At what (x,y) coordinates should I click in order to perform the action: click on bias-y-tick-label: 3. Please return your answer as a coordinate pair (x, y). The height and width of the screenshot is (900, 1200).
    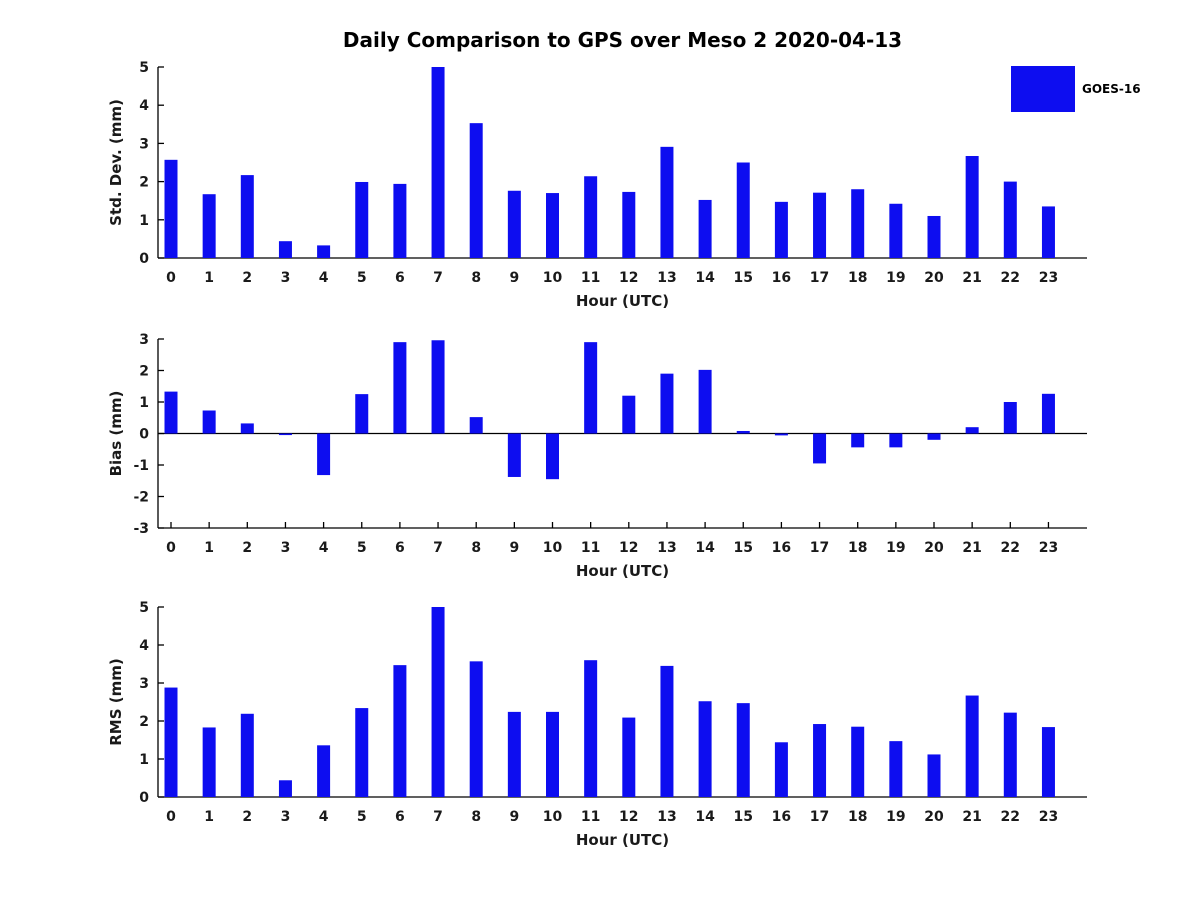
    Looking at the image, I should click on (144, 340).